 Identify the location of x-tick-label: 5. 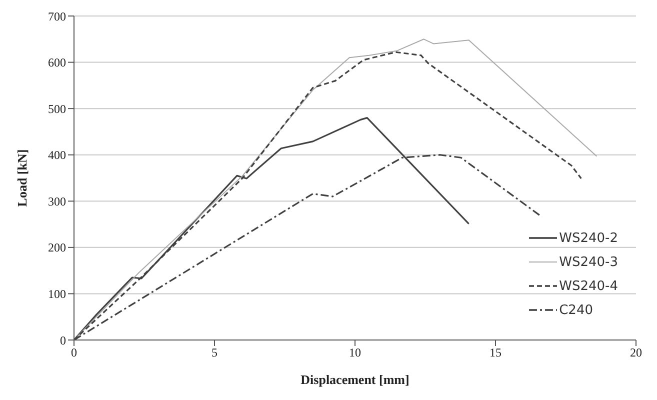
(215, 353).